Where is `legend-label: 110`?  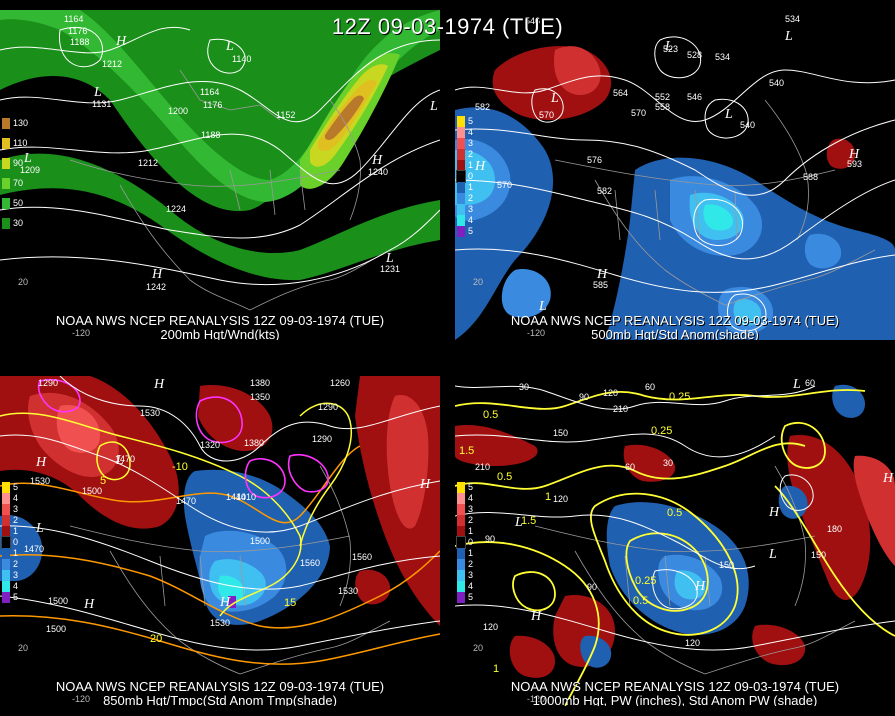
legend-label: 110 is located at coordinates (20, 143).